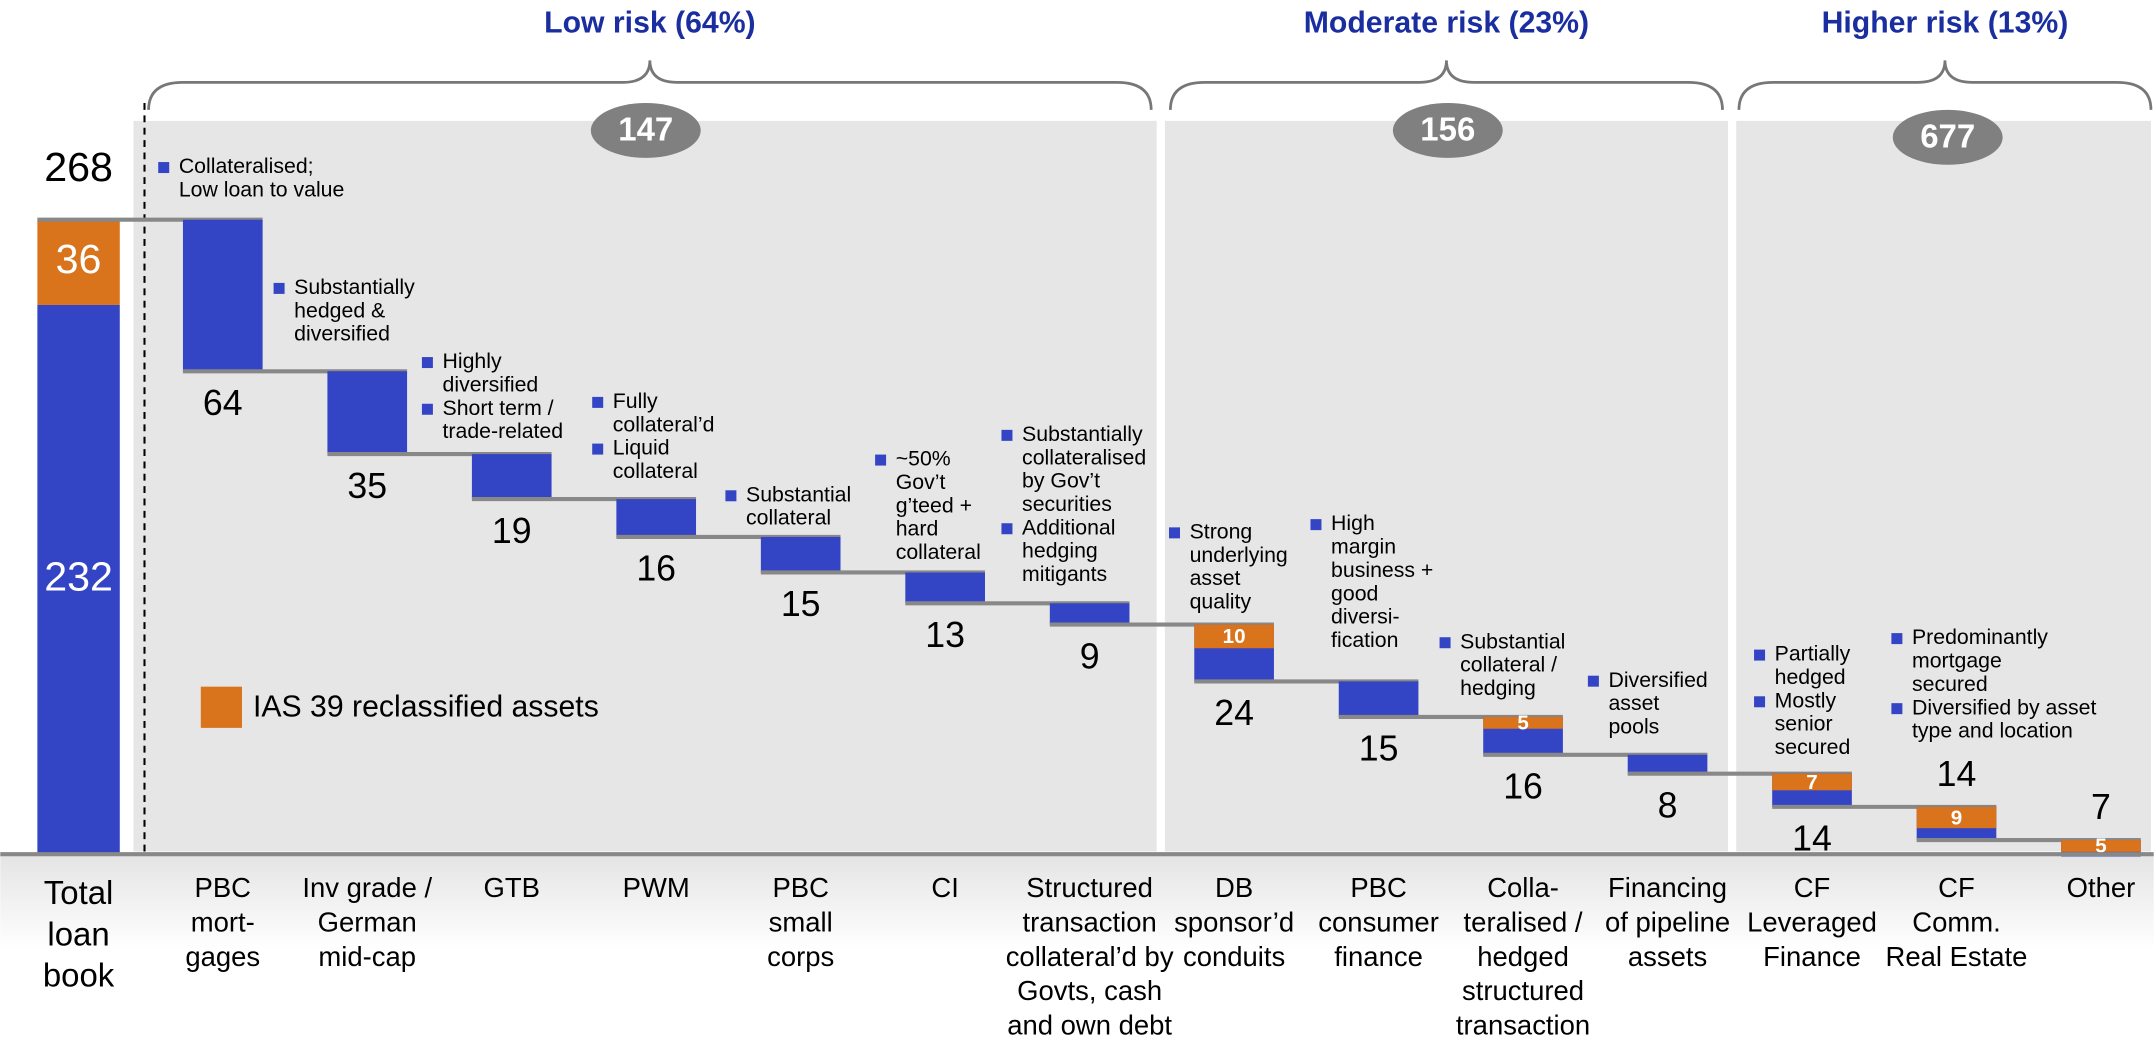 This screenshot has height=1041, width=2154. Describe the element at coordinates (1667, 956) in the screenshot. I see `x-tick-label: assets` at that location.